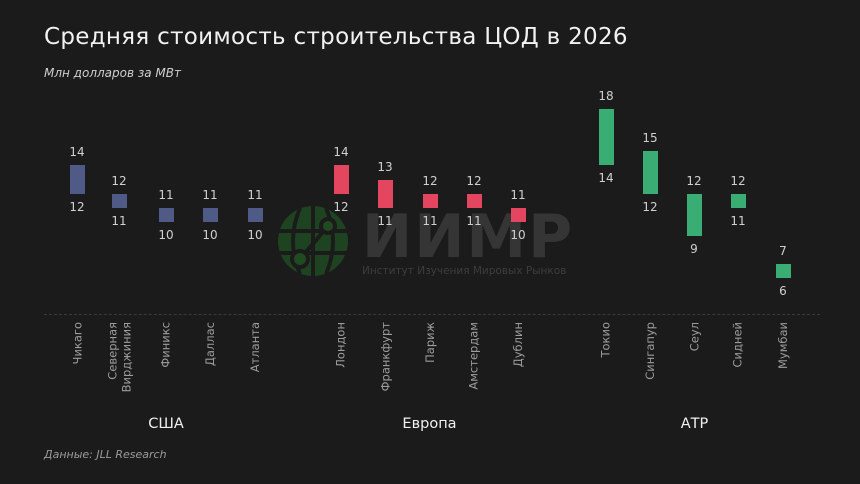 Image resolution: width=860 pixels, height=484 pixels. Describe the element at coordinates (783, 291) in the screenshot. I see `value-label-low: 6` at that location.